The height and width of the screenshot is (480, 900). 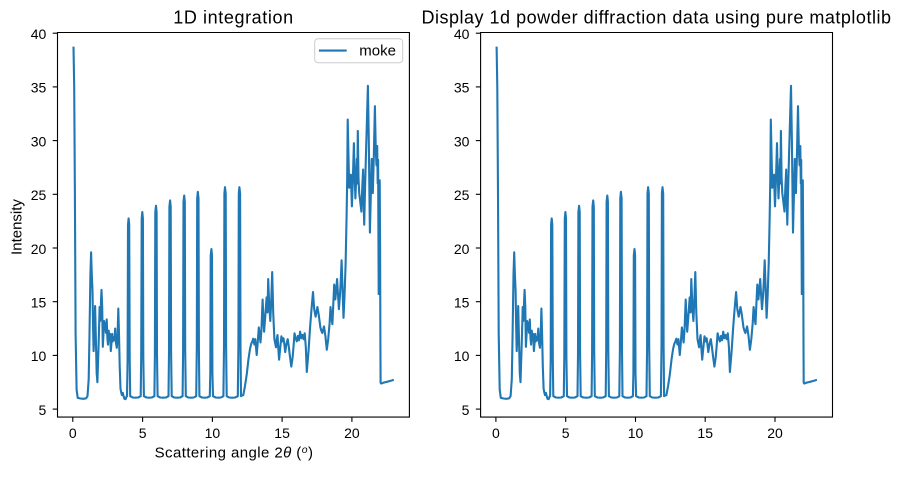 What do you see at coordinates (377, 50) in the screenshot?
I see `svg-text: moke` at bounding box center [377, 50].